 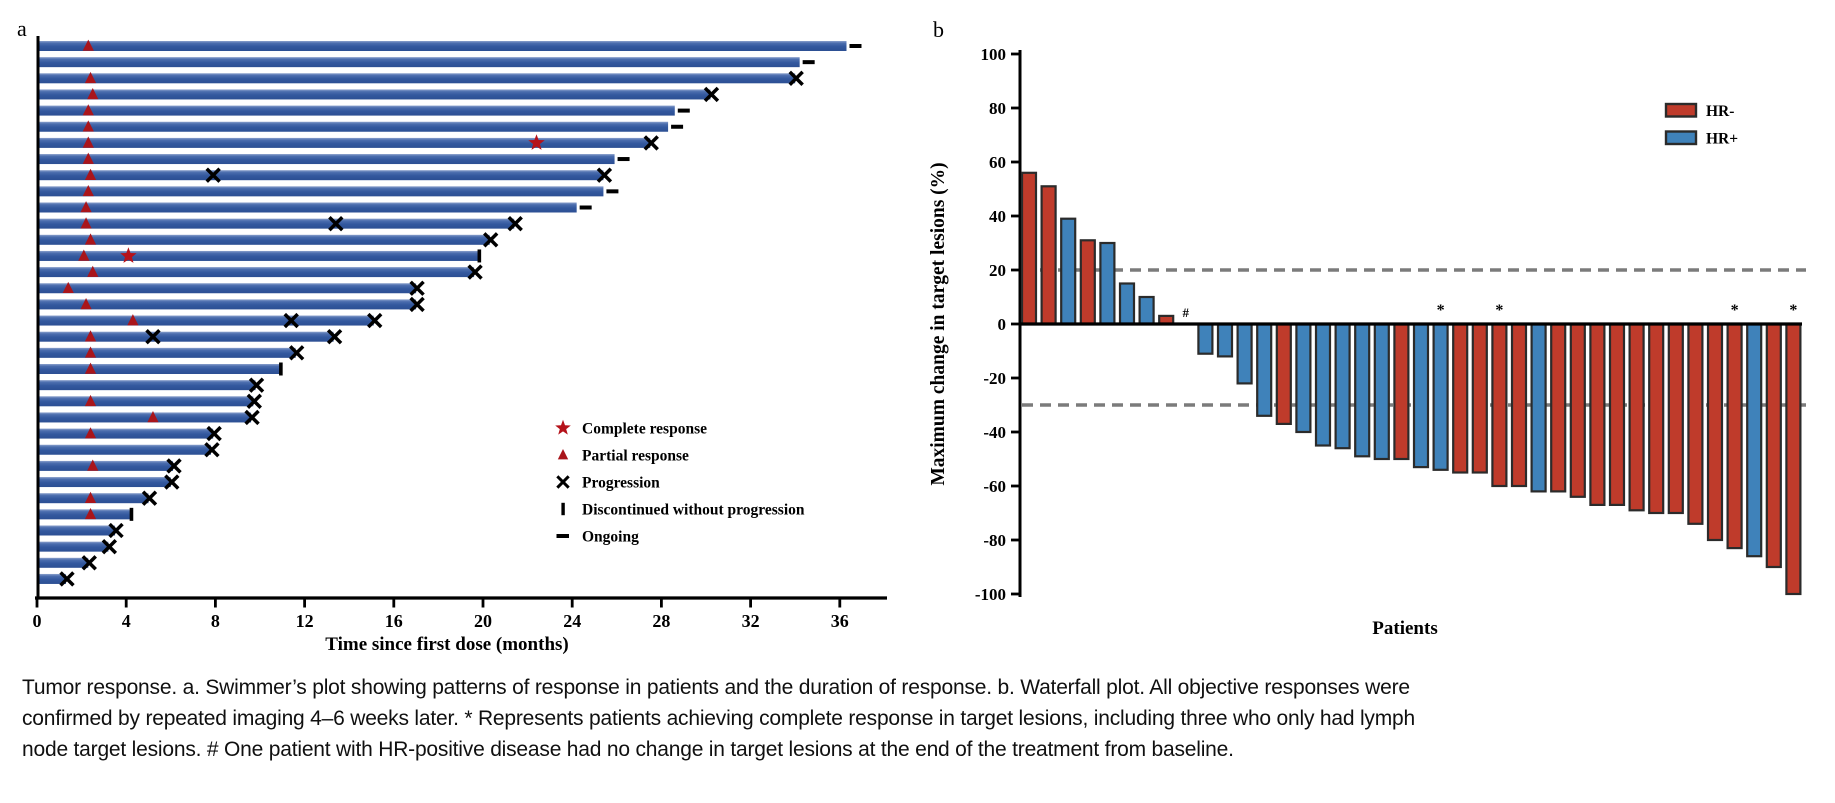 What do you see at coordinates (563, 427) in the screenshot?
I see `legend-star-icon` at bounding box center [563, 427].